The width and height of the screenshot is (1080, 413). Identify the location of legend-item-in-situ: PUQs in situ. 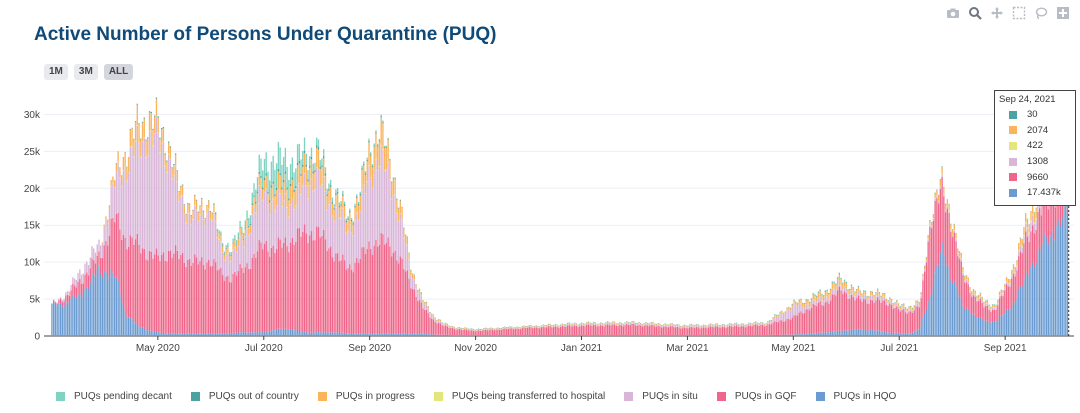
(661, 396).